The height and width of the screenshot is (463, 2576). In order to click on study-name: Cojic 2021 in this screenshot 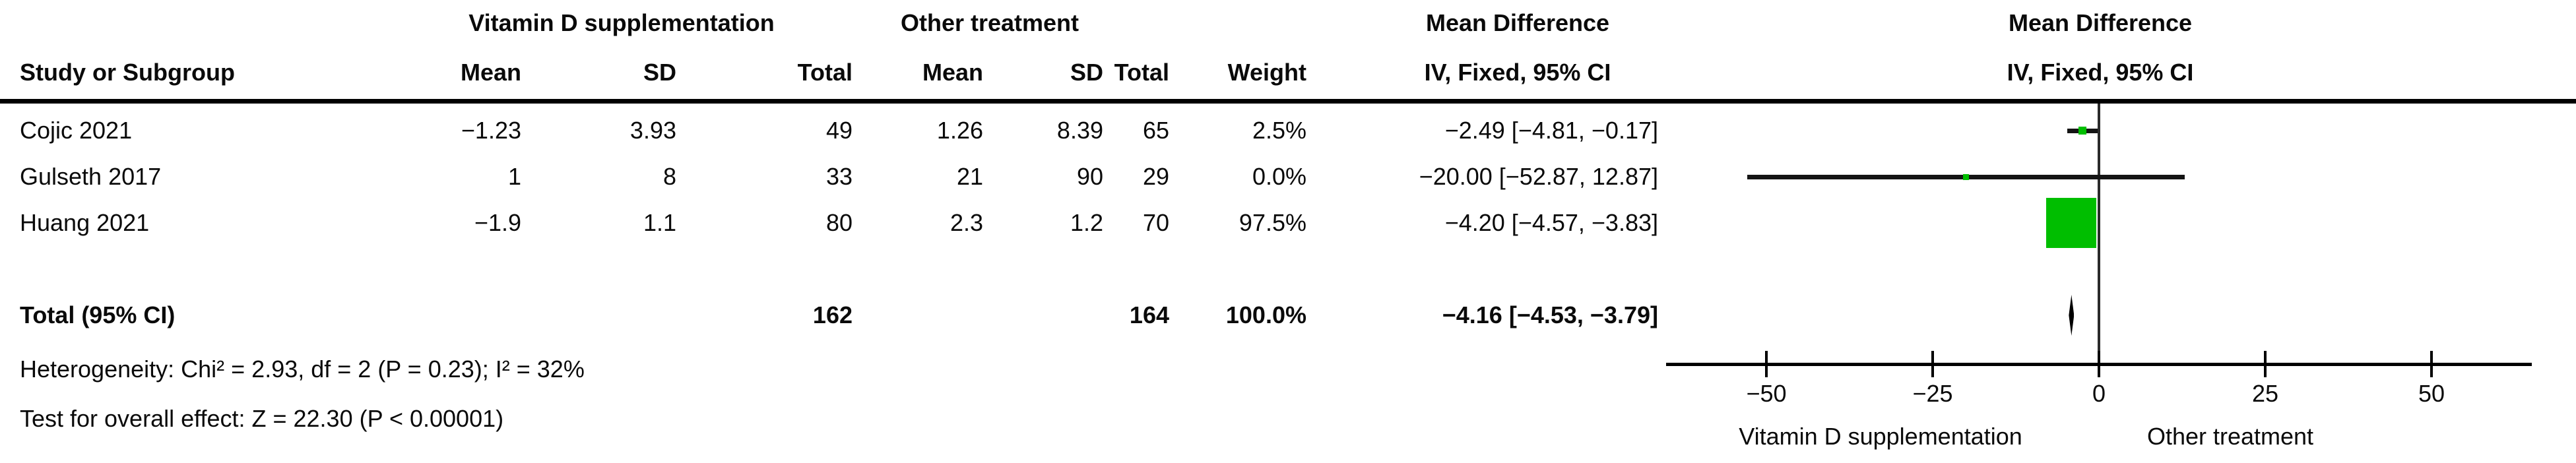, I will do `click(76, 130)`.